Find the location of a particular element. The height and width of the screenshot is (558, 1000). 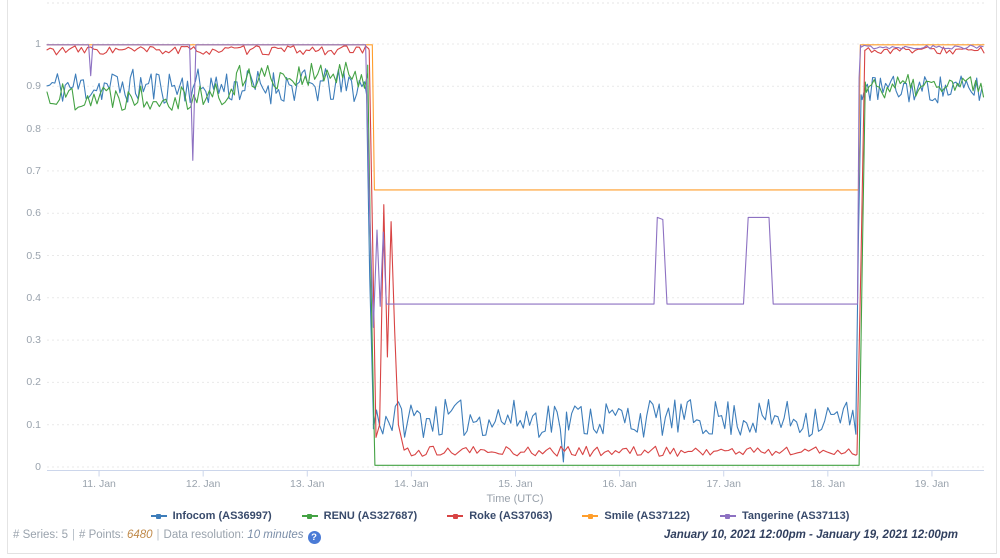

x-tick-label: 15. Jan is located at coordinates (515, 484).